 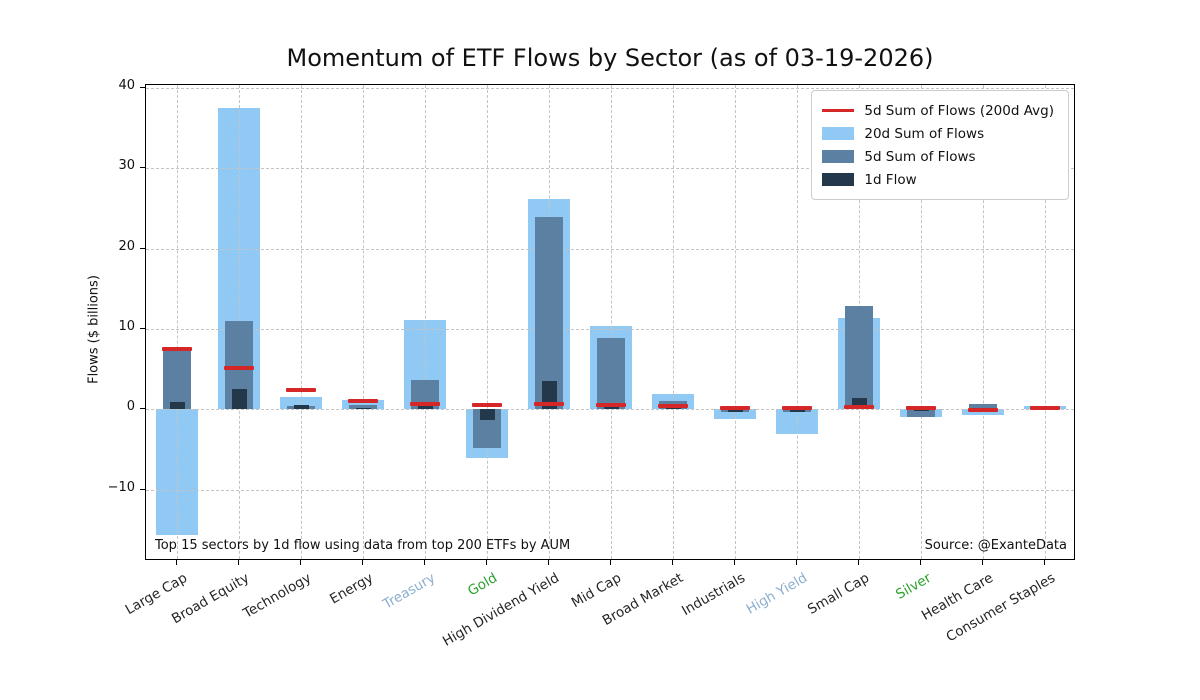 I want to click on y-tick-label: −10, so click(x=121, y=487).